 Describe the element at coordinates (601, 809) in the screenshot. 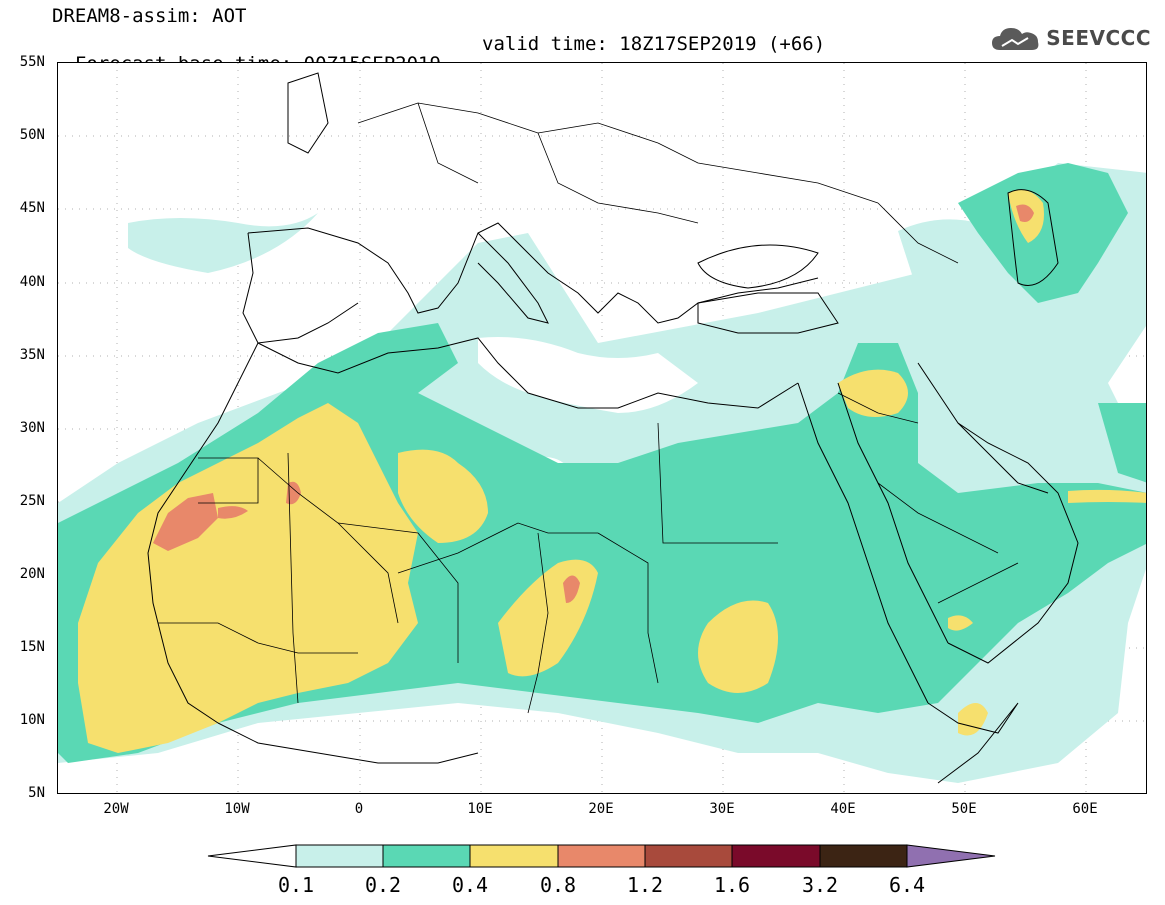

I see `lon-label-20e: 20E` at that location.